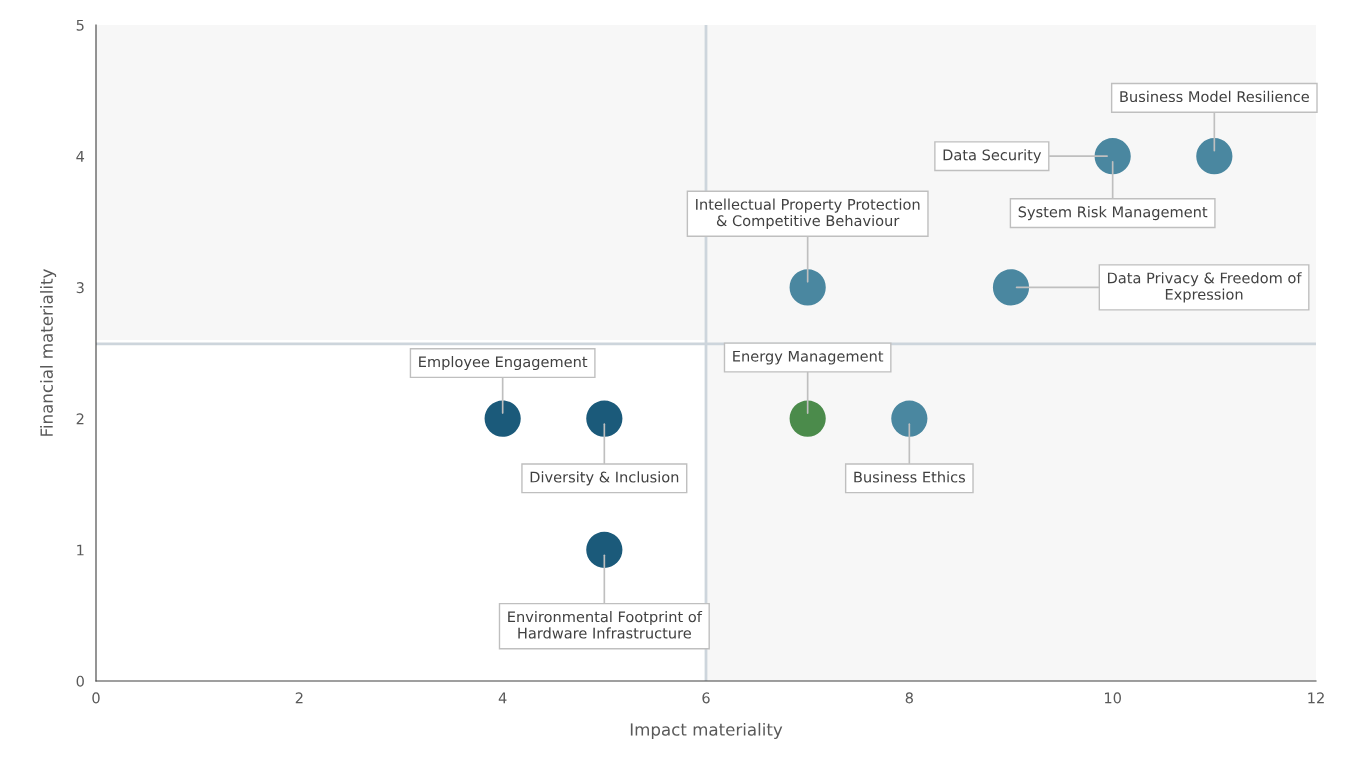 This screenshot has width=1347, height=783. I want to click on annotation: Data Security, so click(992, 156).